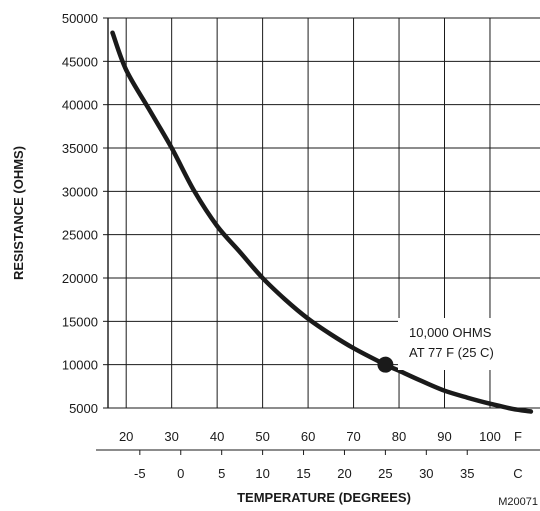 The image size is (540, 511). What do you see at coordinates (344, 473) in the screenshot?
I see `x-tick-label-c: 20` at bounding box center [344, 473].